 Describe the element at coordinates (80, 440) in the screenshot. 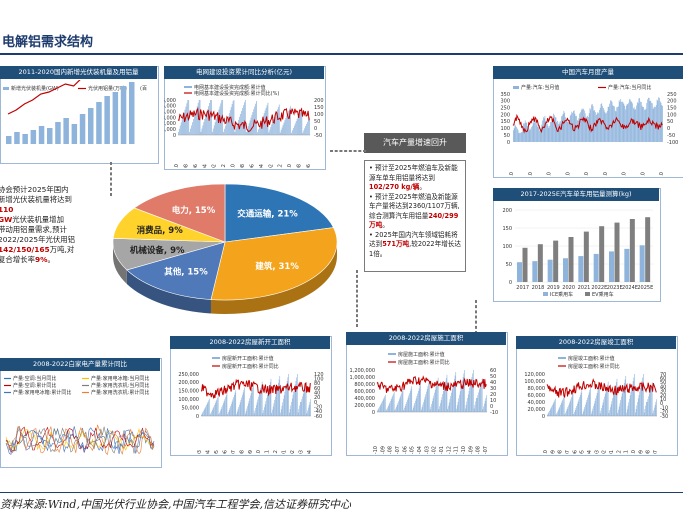

I see `appliance-series-line` at that location.